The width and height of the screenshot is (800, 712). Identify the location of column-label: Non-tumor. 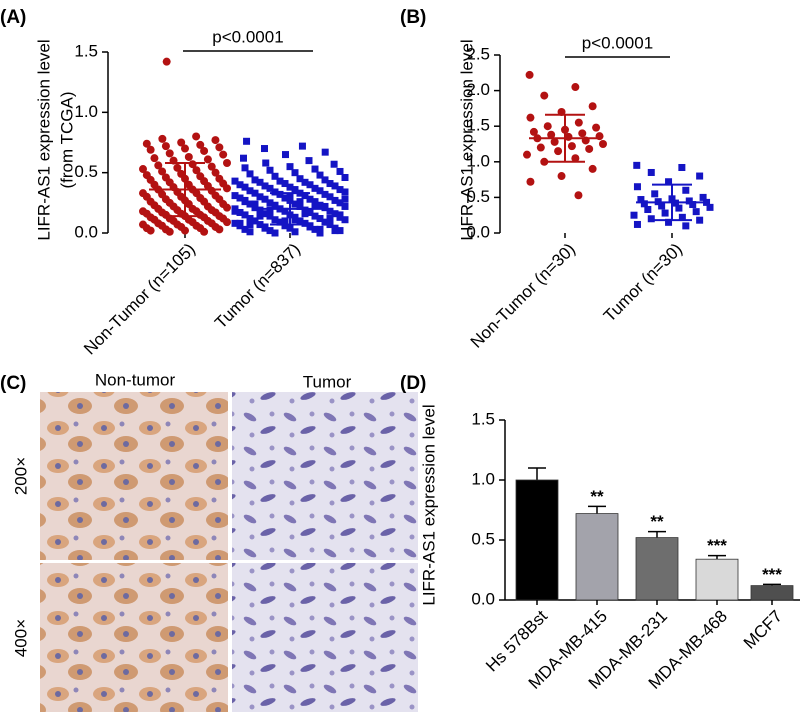
(135, 379).